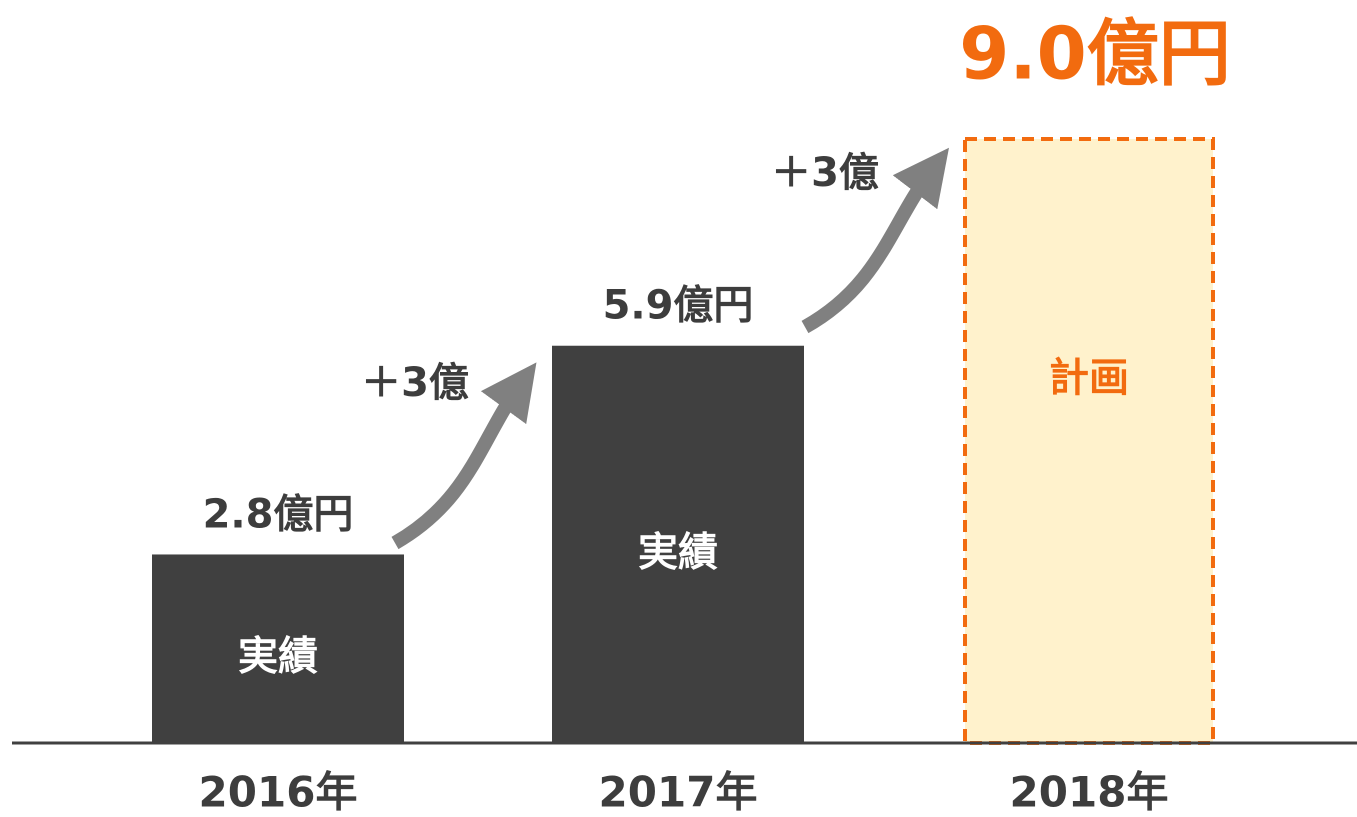 Image resolution: width=1357 pixels, height=817 pixels. Describe the element at coordinates (1089, 792) in the screenshot. I see `x-tick-label: 2018年` at that location.